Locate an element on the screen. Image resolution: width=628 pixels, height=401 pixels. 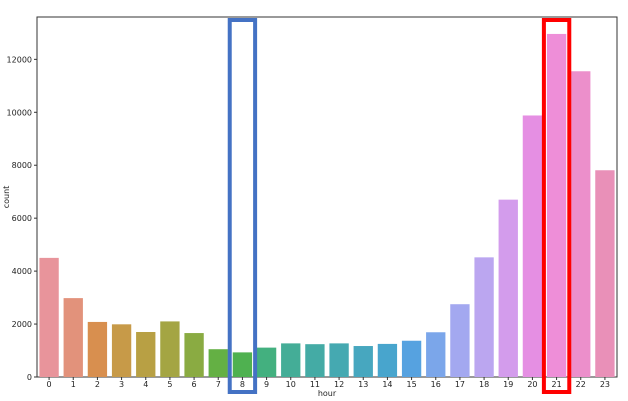
x-tick-label-1: 1 is located at coordinates (73, 384).